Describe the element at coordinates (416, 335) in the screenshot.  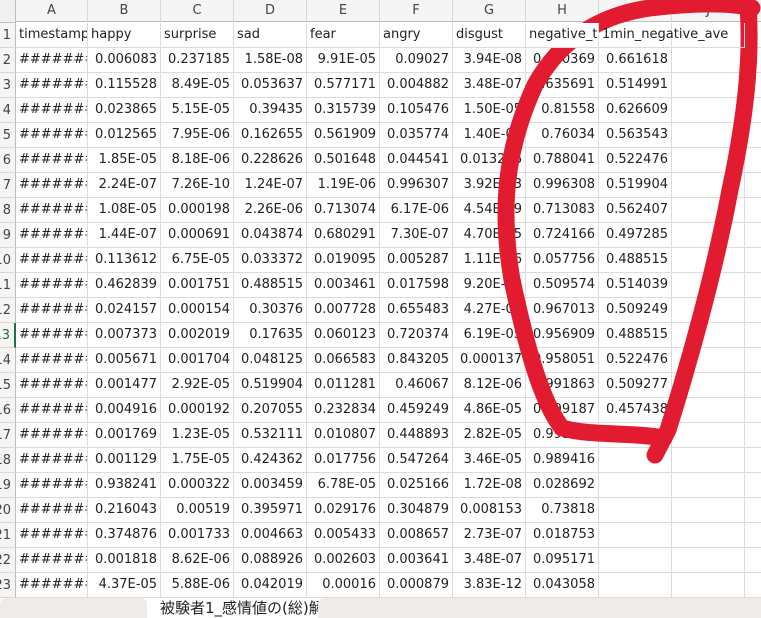
I see `data-cell: 0.720374` at that location.